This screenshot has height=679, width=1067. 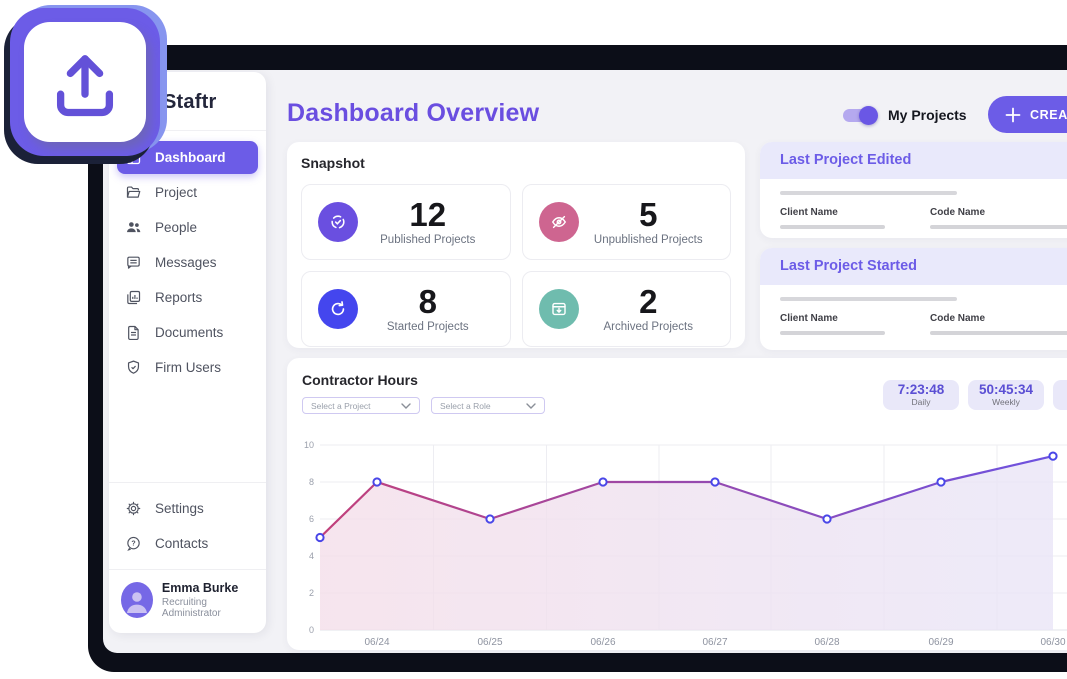 I want to click on weekly-timer: 50:45:34 Weekly, so click(x=1006, y=395).